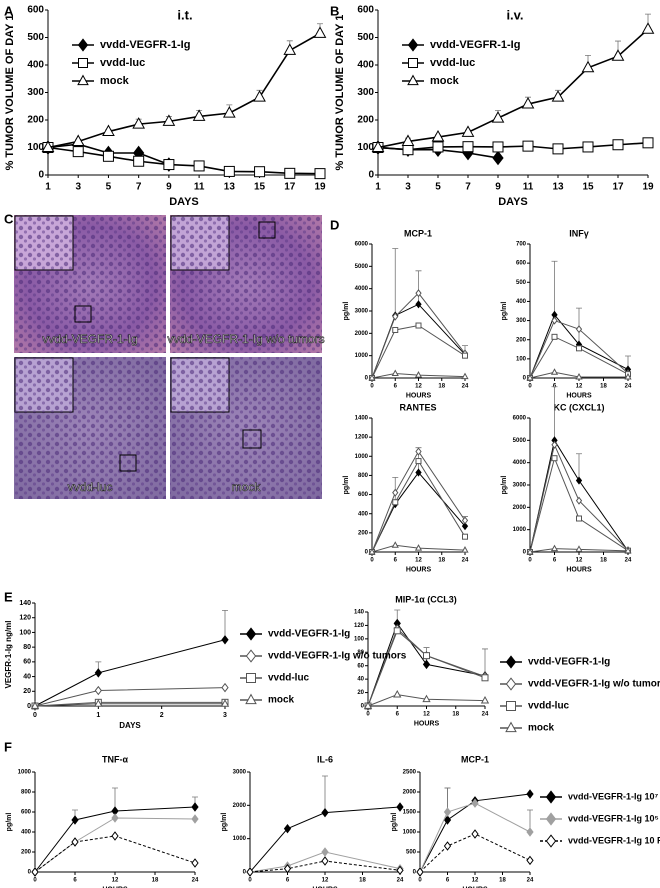 Image resolution: width=660 pixels, height=888 pixels. What do you see at coordinates (410, 813) in the screenshot?
I see `y-tick-label: 1500` at bounding box center [410, 813].